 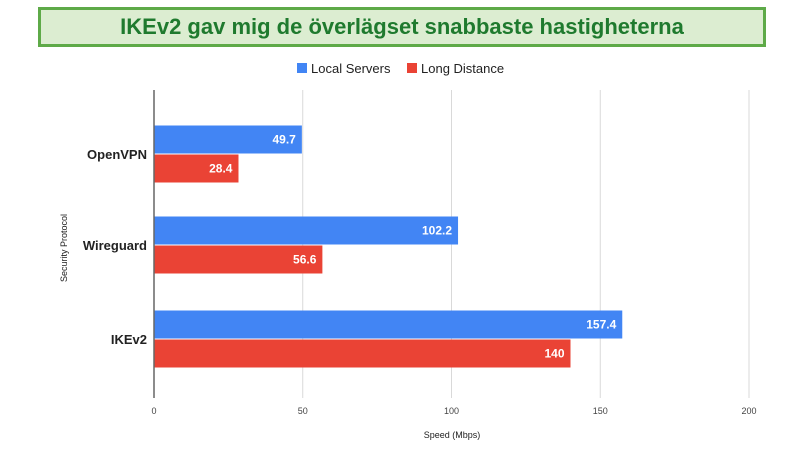 What do you see at coordinates (284, 140) in the screenshot?
I see `bar-data-label: 49.7` at bounding box center [284, 140].